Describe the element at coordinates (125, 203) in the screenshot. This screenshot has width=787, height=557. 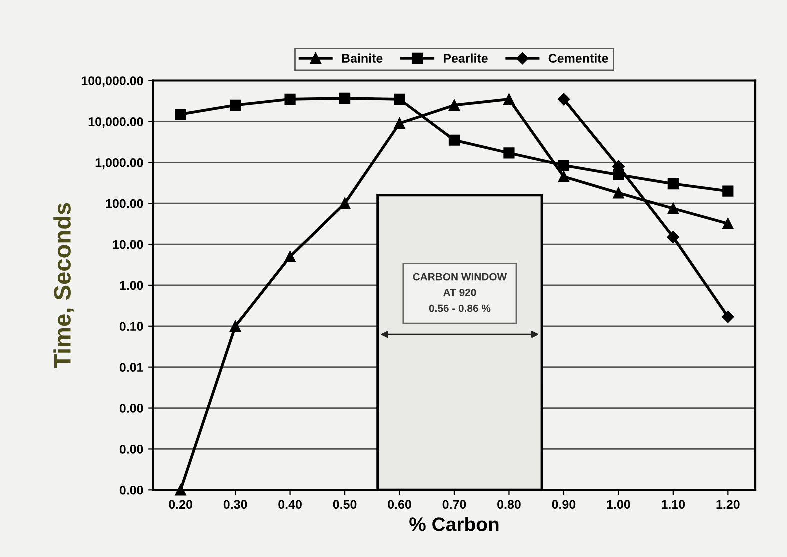
I see `y-tick-label: 100.00` at that location.